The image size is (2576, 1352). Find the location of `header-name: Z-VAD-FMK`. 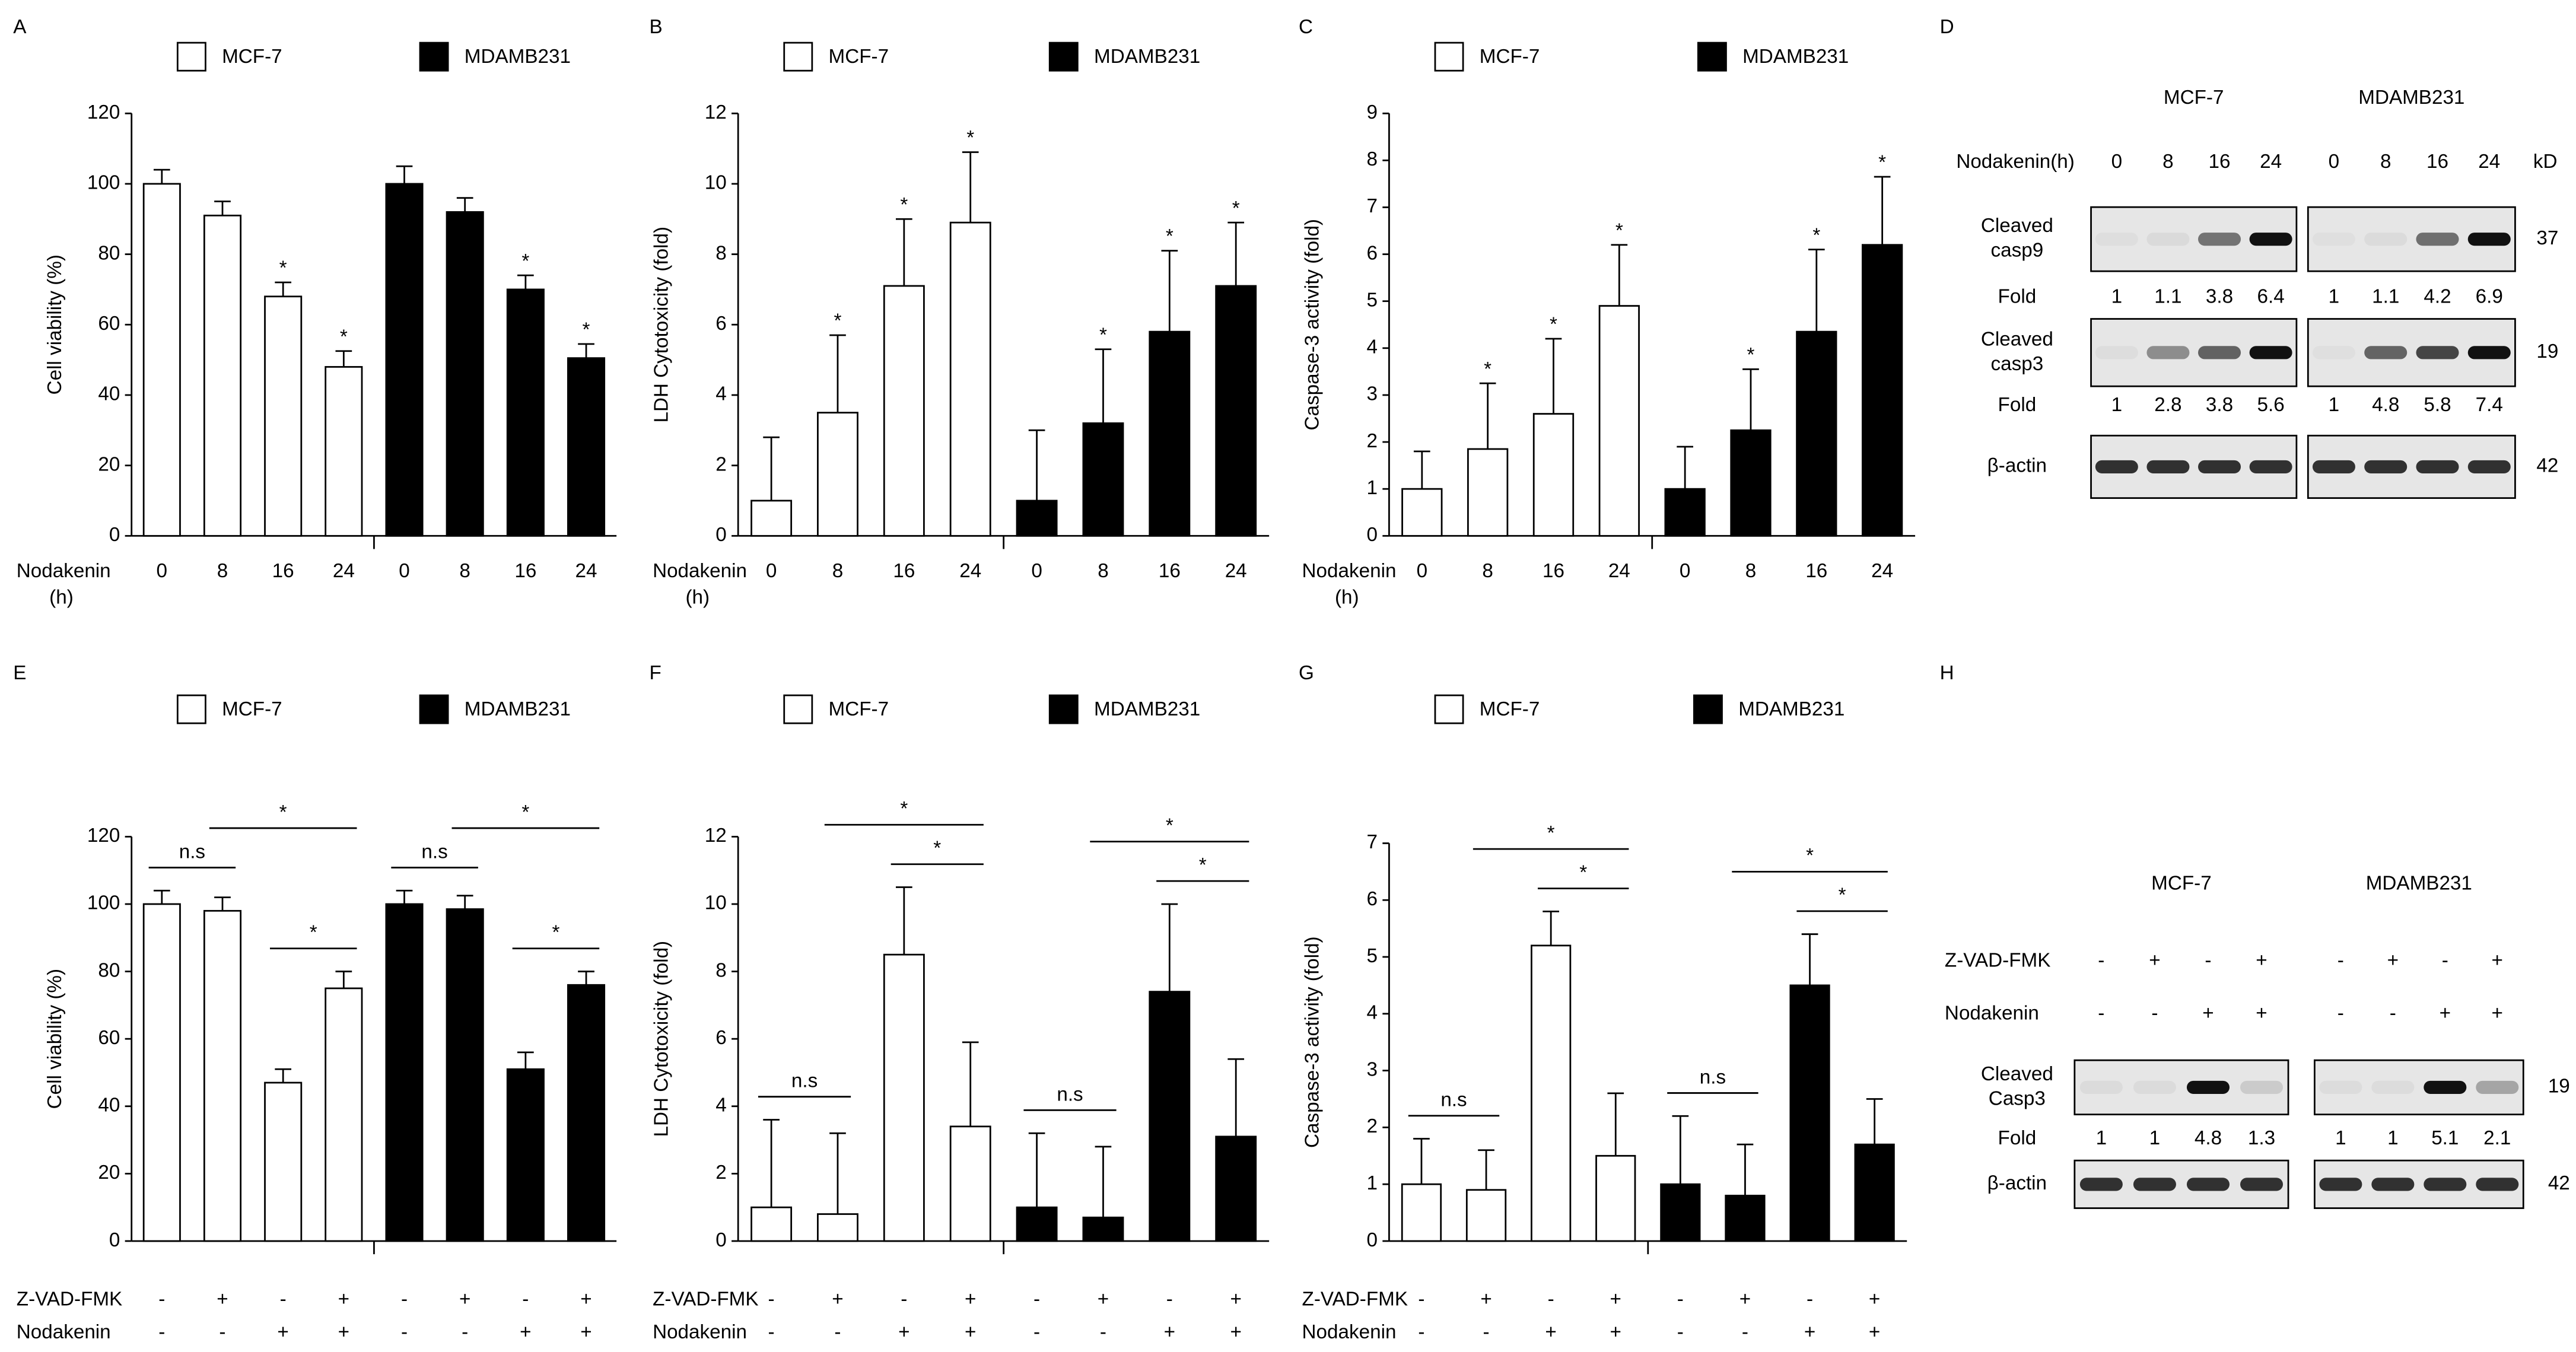

header-name: Z-VAD-FMK is located at coordinates (1997, 961).